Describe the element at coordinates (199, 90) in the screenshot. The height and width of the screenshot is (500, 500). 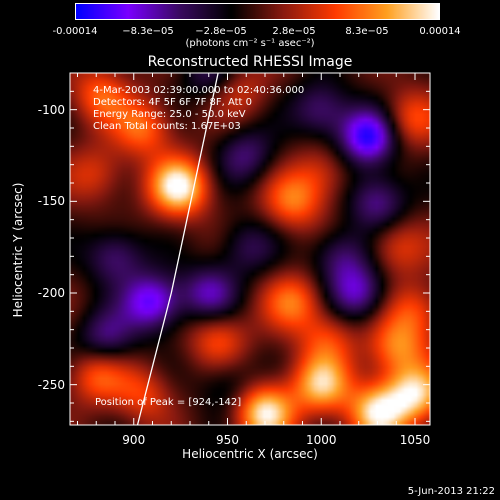
I see `time-range-label: 4-Mar-2003 02:39:00.000 to 02:40:36.000` at that location.